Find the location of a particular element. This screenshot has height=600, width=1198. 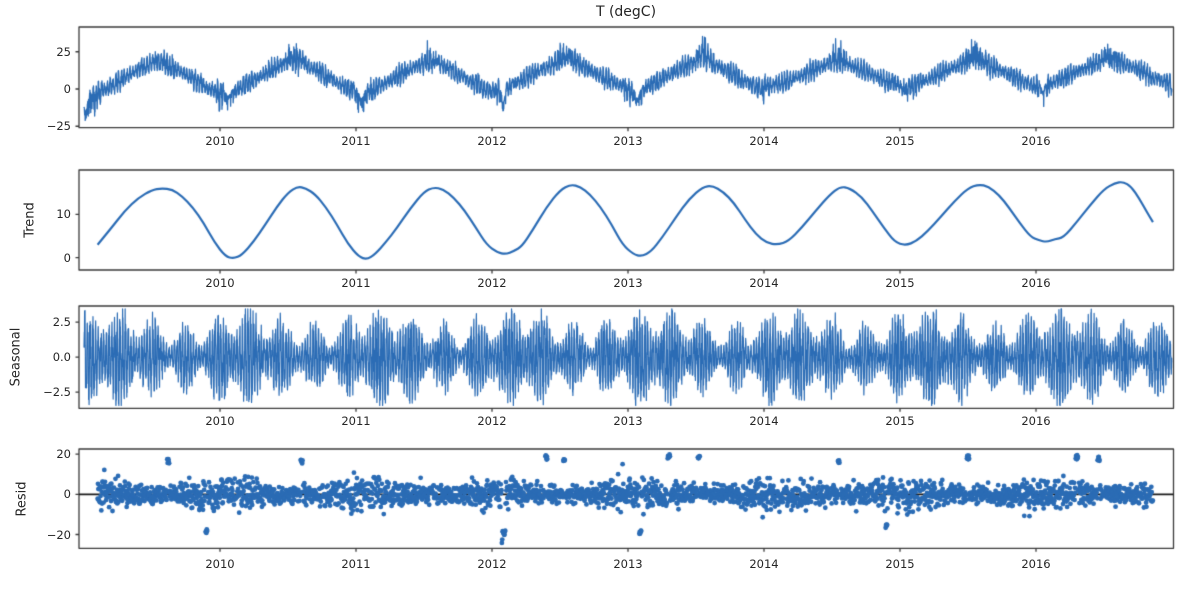

y-tick-label: −25 is located at coordinates (58, 126).